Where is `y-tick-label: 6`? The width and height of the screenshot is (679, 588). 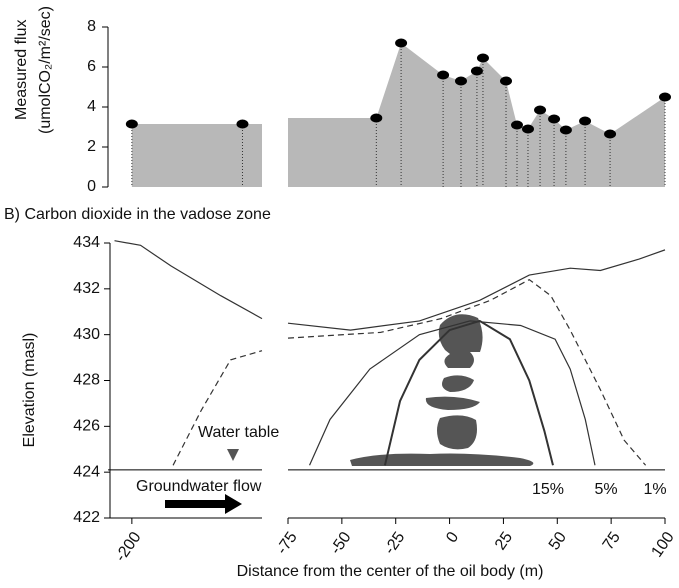
y-tick-label: 6 is located at coordinates (91, 66).